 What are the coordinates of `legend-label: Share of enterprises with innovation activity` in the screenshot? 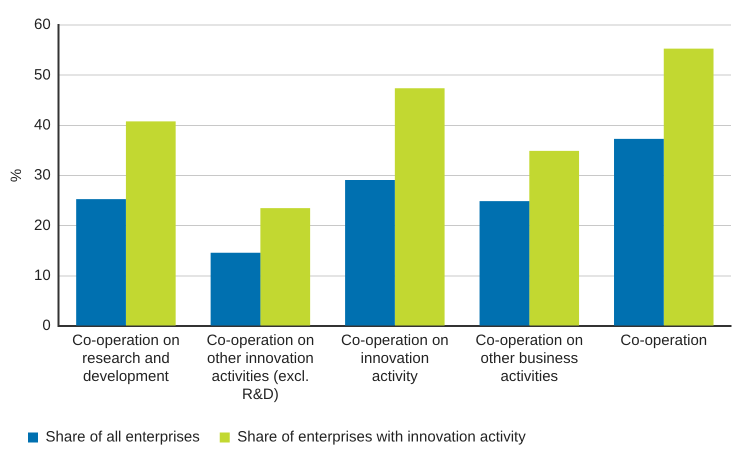 It's located at (381, 437).